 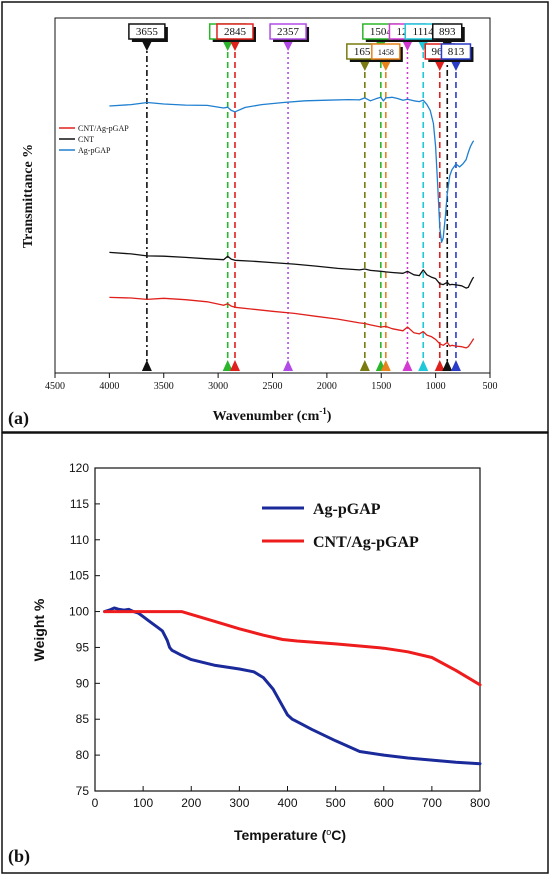 I want to click on ftir-series-cnt-ag-pgap, so click(x=292, y=322).